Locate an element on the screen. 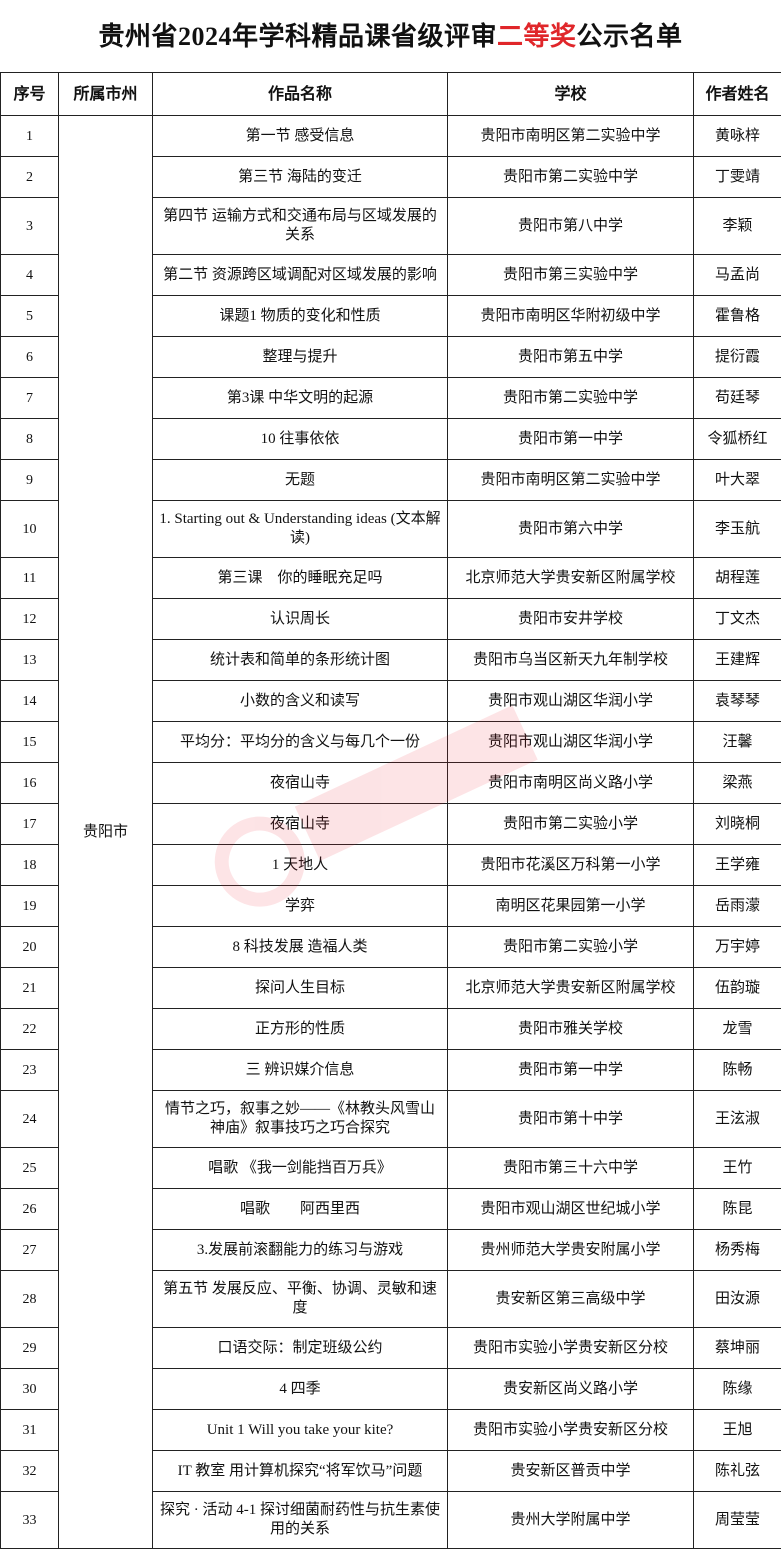 This screenshot has height=1549, width=781. cell-author: 叶大翠 is located at coordinates (737, 480).